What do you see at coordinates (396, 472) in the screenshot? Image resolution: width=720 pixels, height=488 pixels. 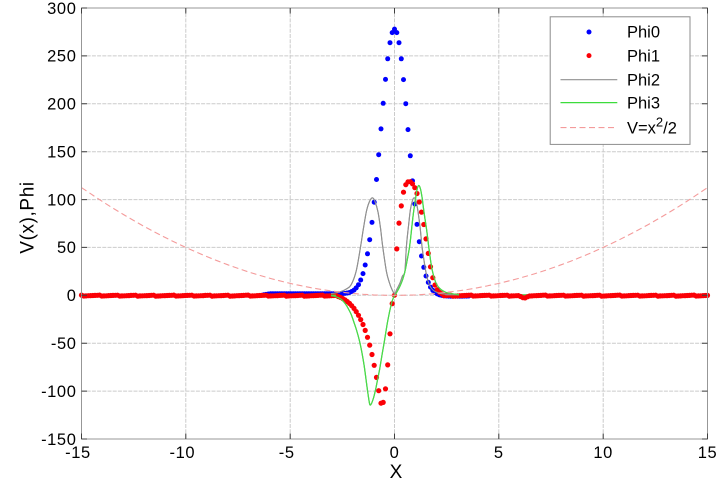 I see `svg-text: X` at bounding box center [396, 472].